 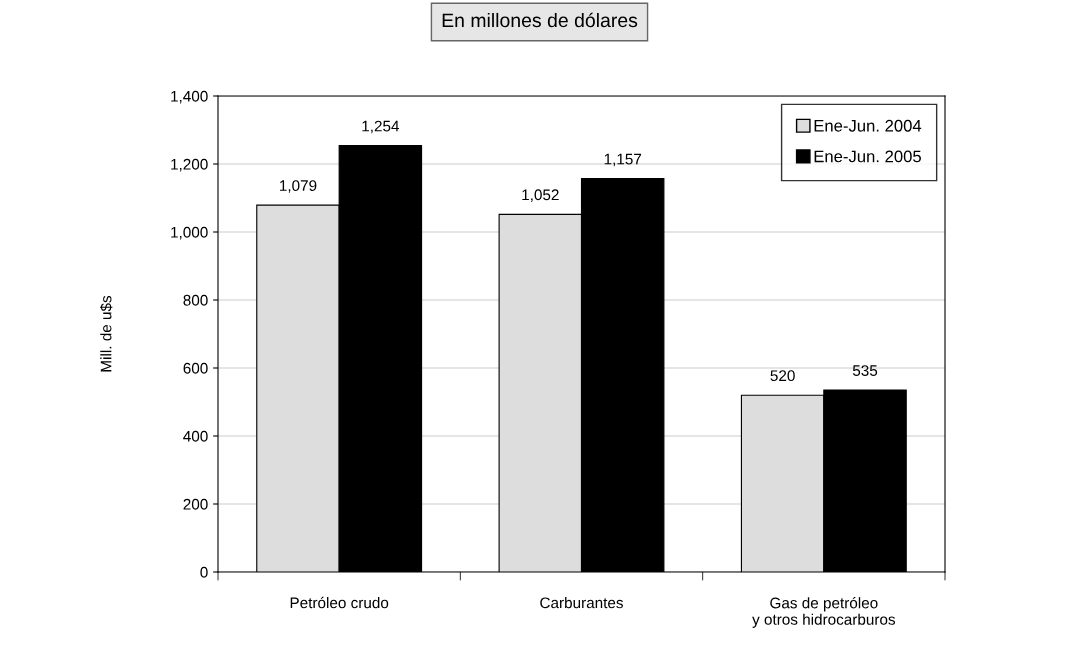 What do you see at coordinates (782, 376) in the screenshot?
I see `data-label: 520` at bounding box center [782, 376].